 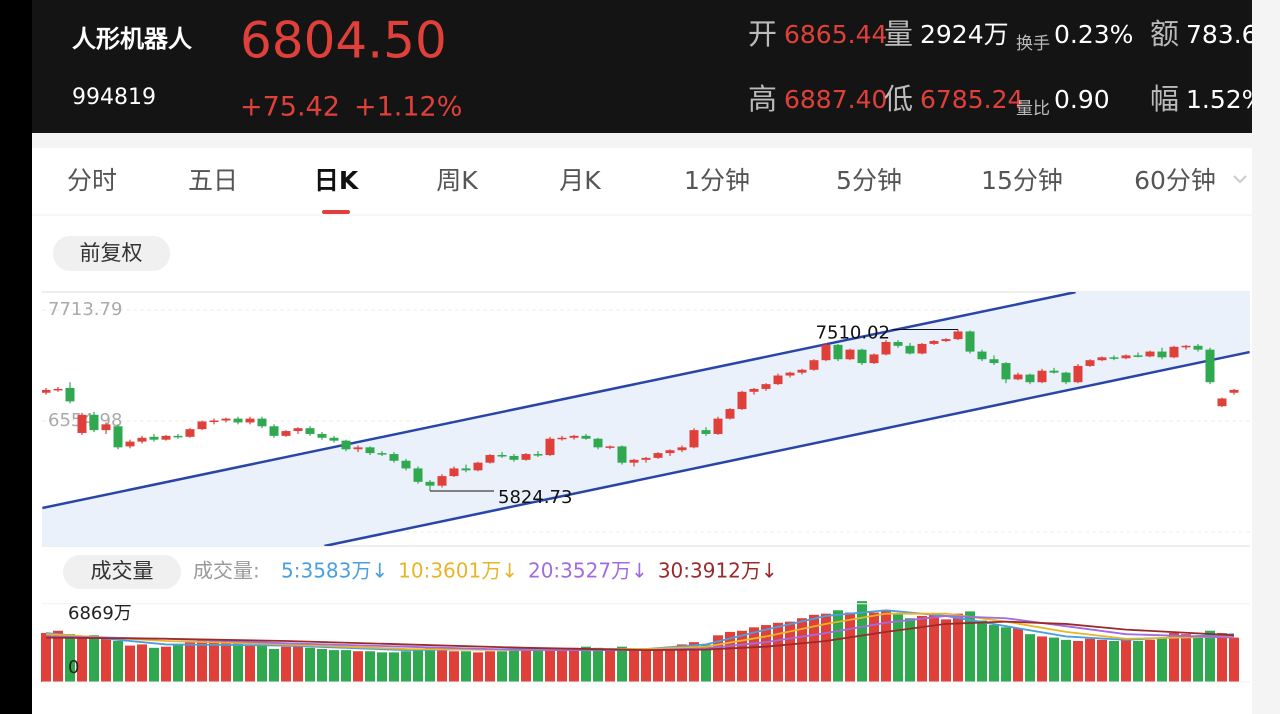 What do you see at coordinates (717, 180) in the screenshot?
I see `tab: 1分钟` at bounding box center [717, 180].